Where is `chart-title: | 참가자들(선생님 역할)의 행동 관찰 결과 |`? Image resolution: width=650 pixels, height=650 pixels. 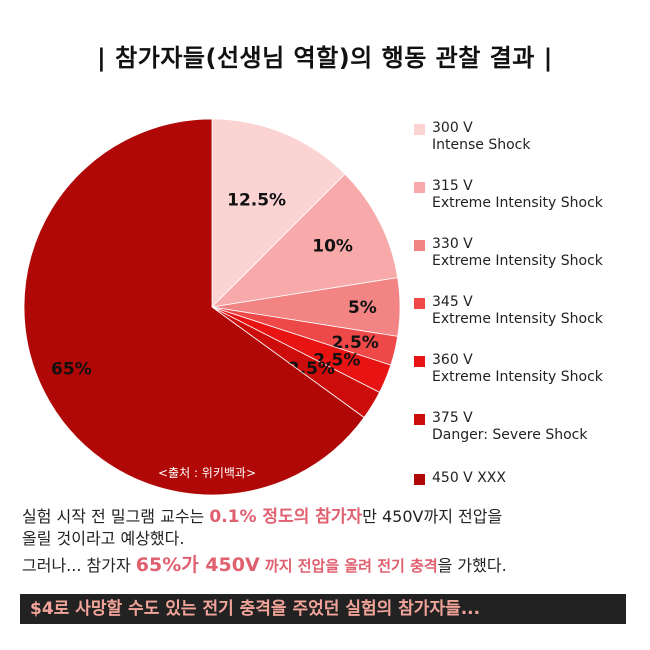 chart-title: | 참가자들(선생님 역할)의 행동 관찰 결과 | is located at coordinates (325, 58).